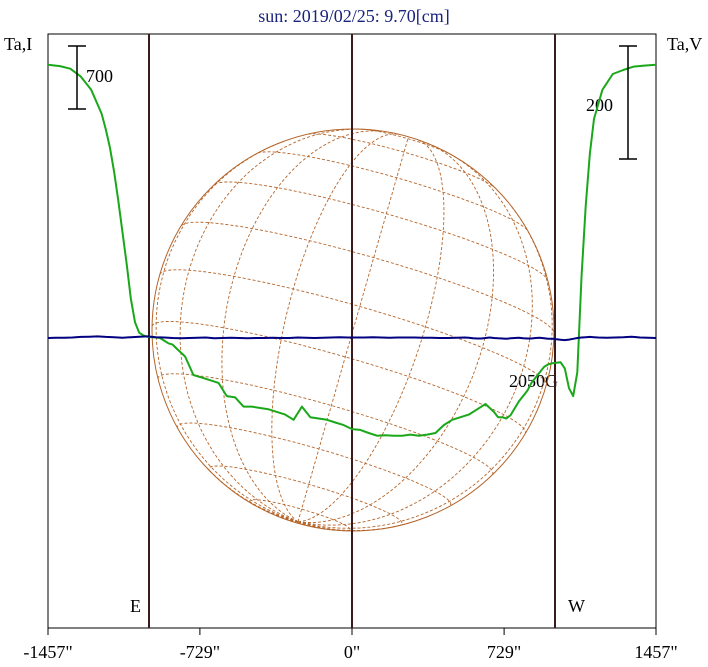 This screenshot has height=667, width=708. Describe the element at coordinates (684, 44) in the screenshot. I see `y-label-right: Ta,V` at that location.